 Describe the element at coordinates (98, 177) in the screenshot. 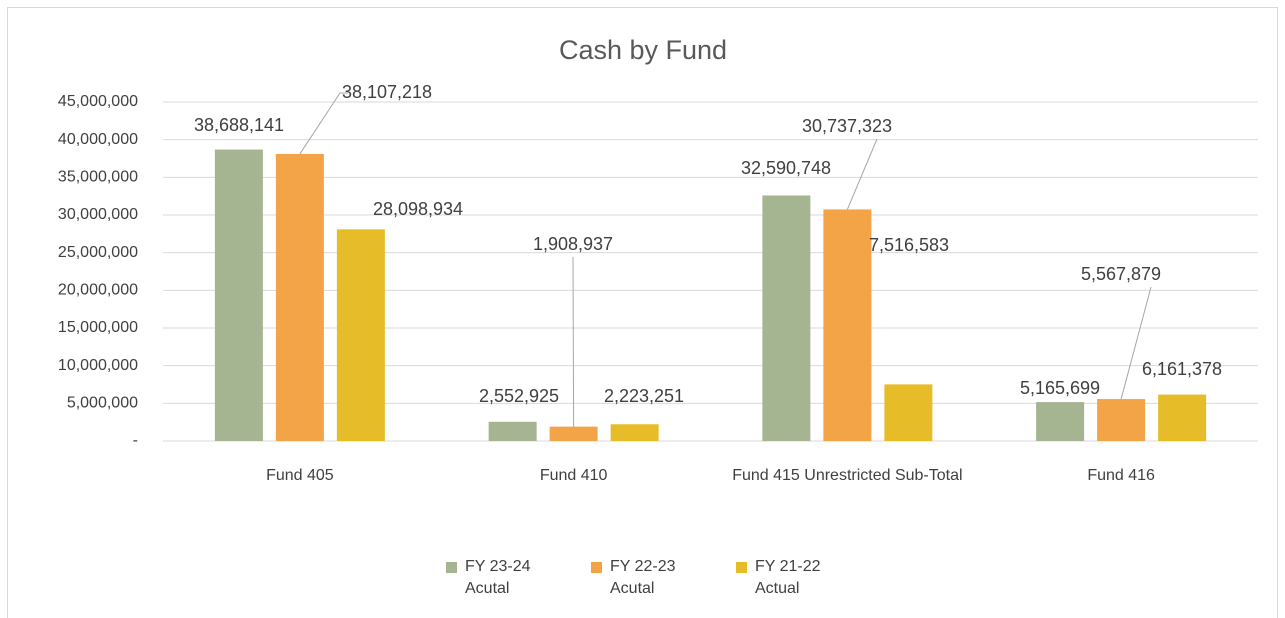

I see `y-tick-label: 35,000,000` at that location.